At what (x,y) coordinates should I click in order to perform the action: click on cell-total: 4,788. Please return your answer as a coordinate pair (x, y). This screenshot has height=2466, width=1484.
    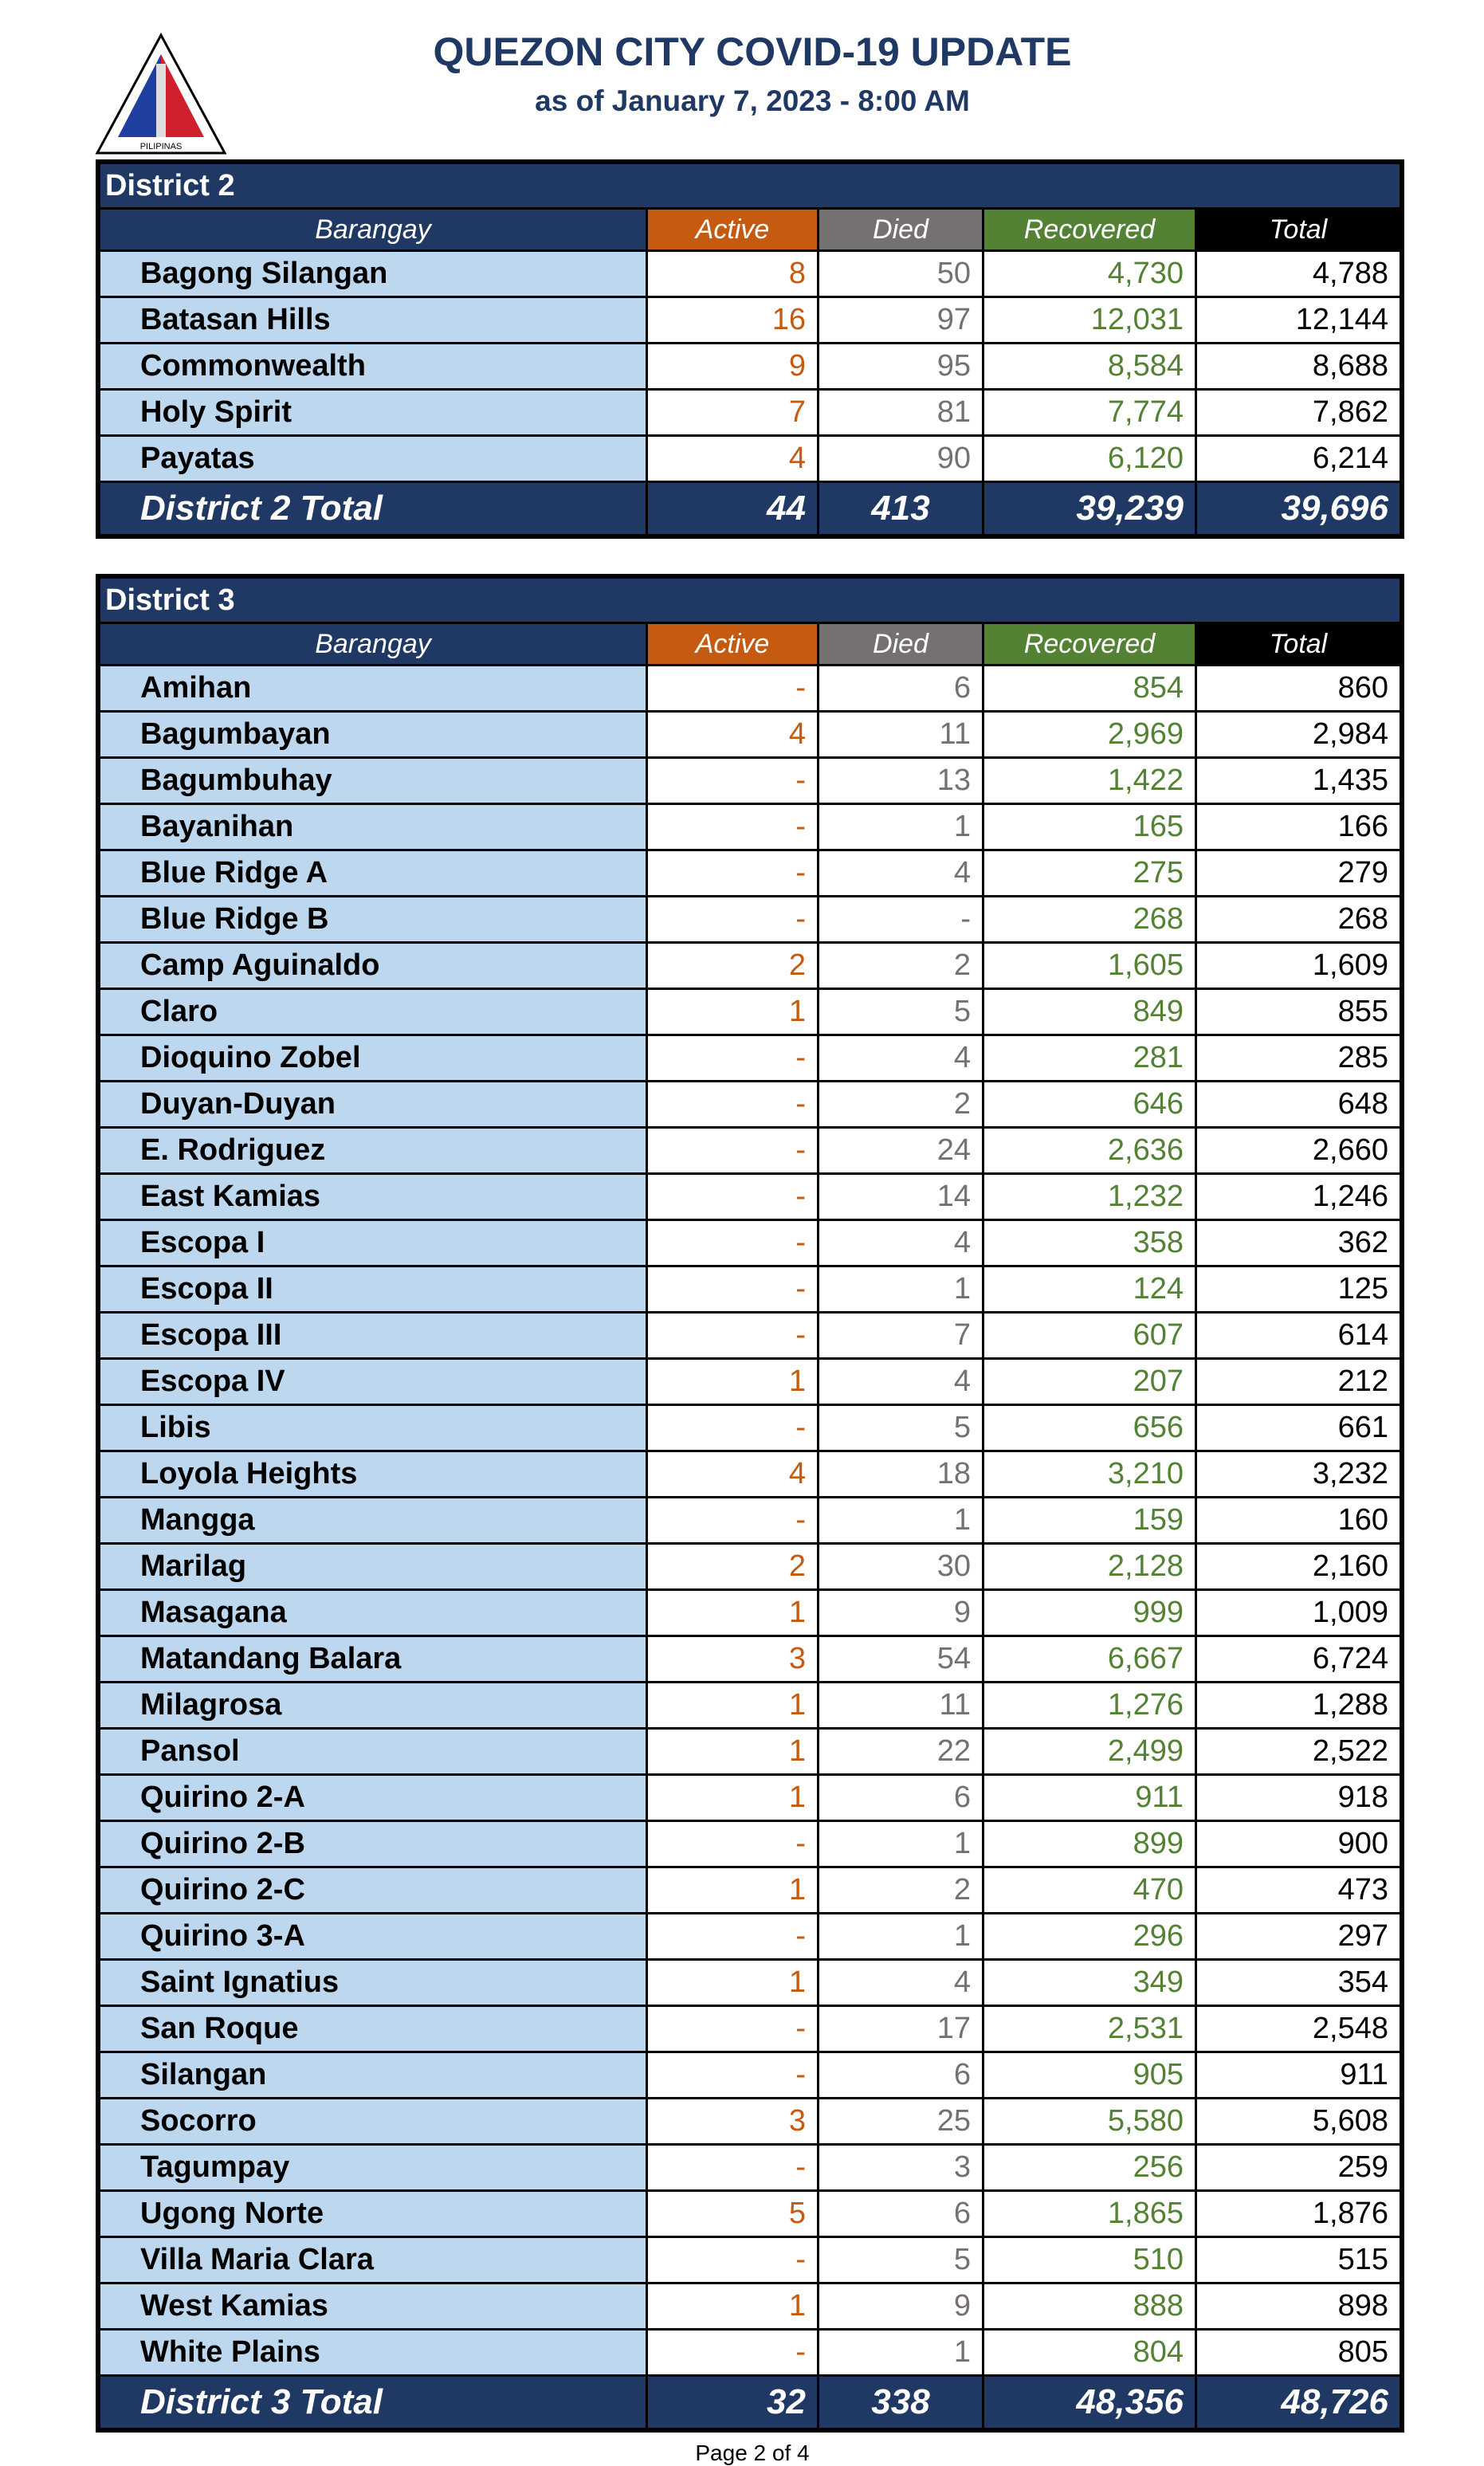
    Looking at the image, I should click on (1298, 274).